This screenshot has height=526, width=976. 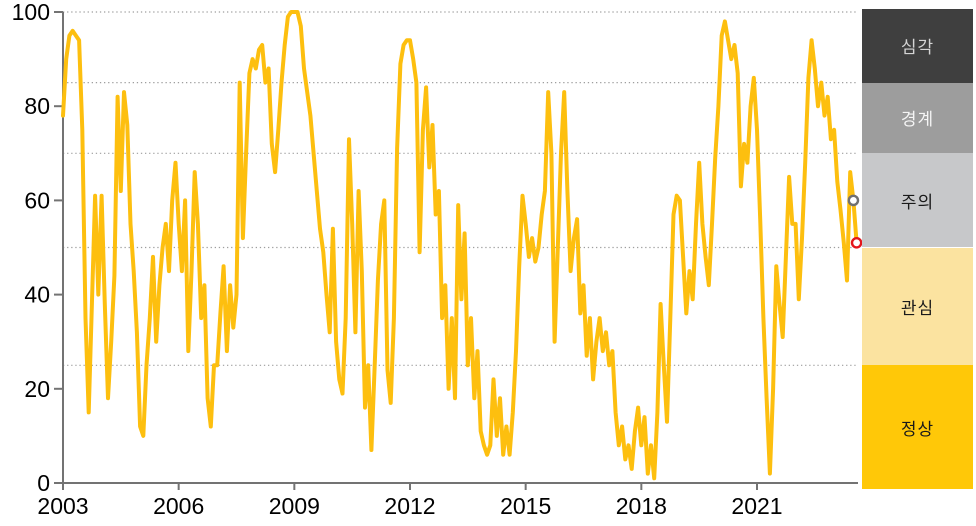 I want to click on x-tick-label: 2012, so click(x=409, y=506).